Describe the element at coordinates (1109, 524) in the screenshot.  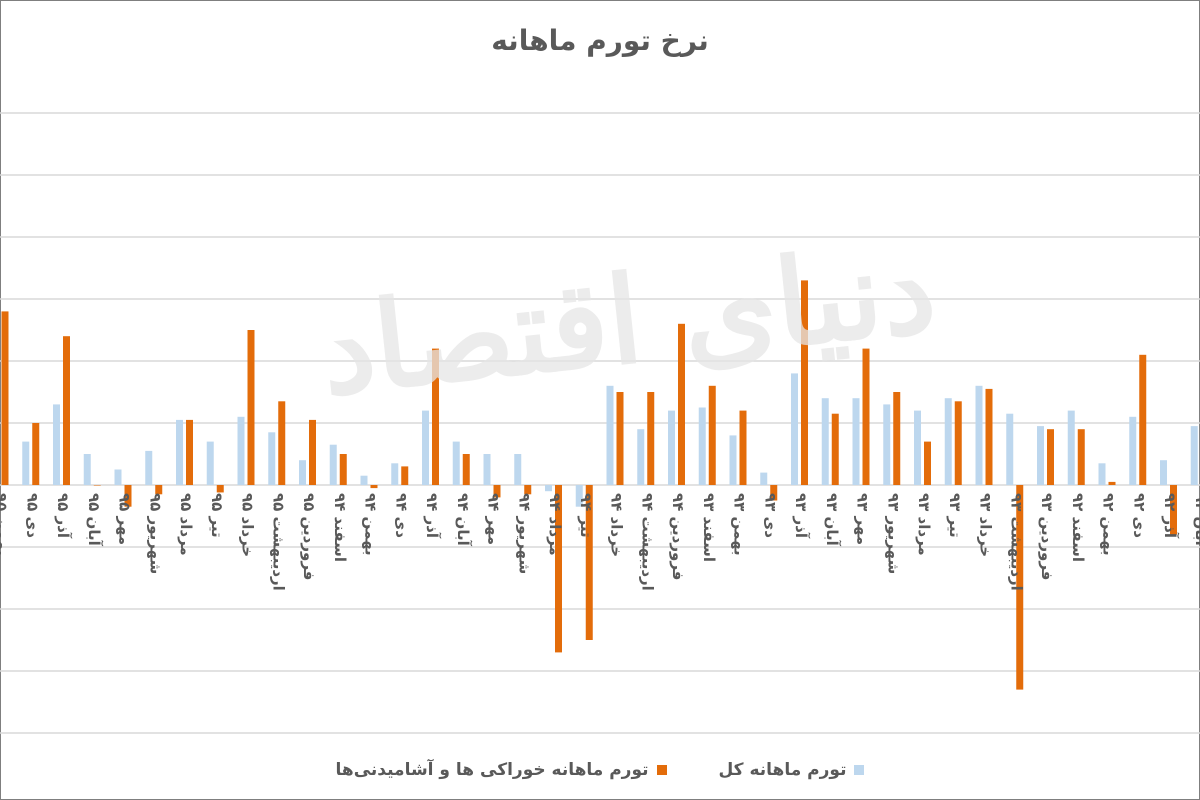
I see `x-tick-label: بهمن ۹۲` at that location.